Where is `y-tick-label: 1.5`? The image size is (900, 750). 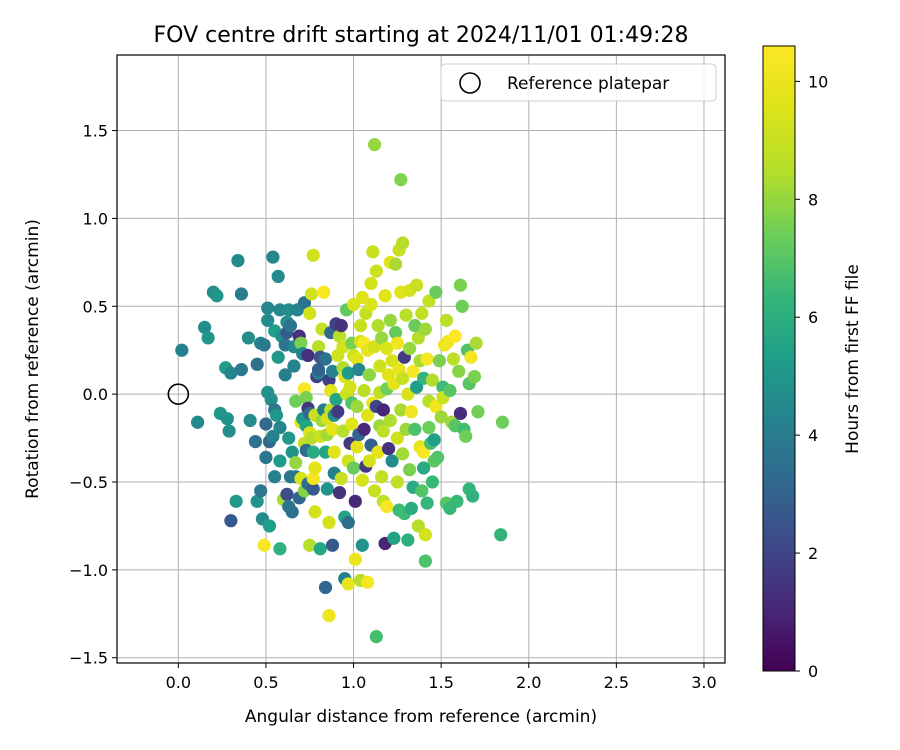
y-tick-label: 1.5 is located at coordinates (95, 131).